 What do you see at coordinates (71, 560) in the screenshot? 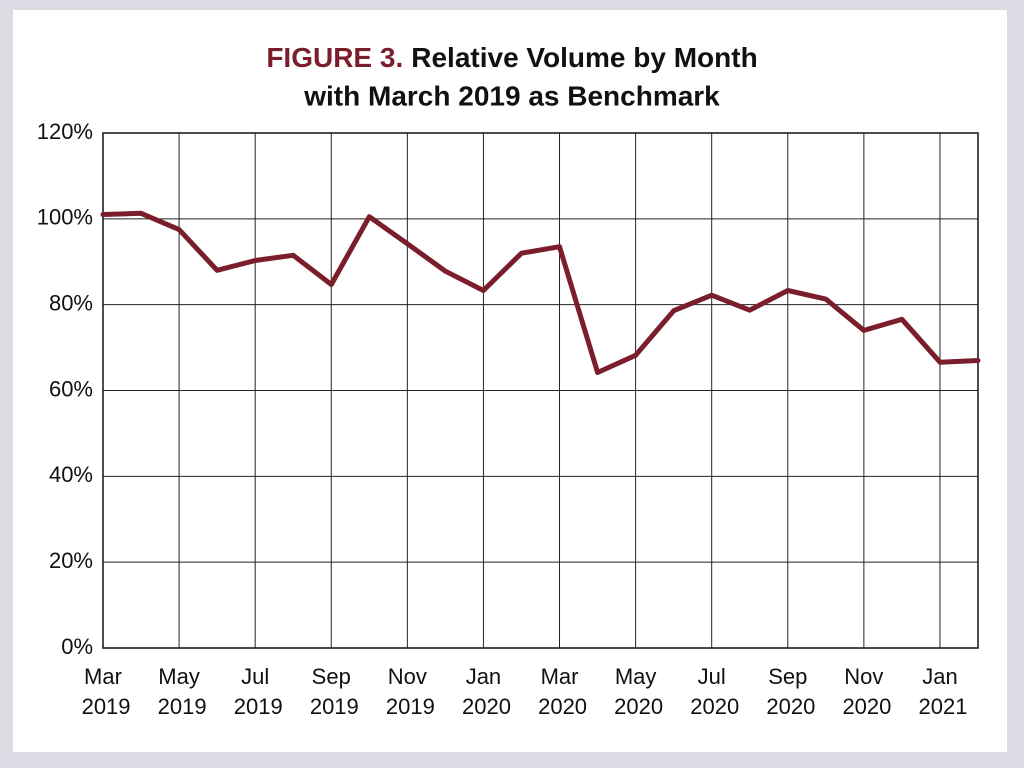
I see `y-tick-label: 20%` at bounding box center [71, 560].